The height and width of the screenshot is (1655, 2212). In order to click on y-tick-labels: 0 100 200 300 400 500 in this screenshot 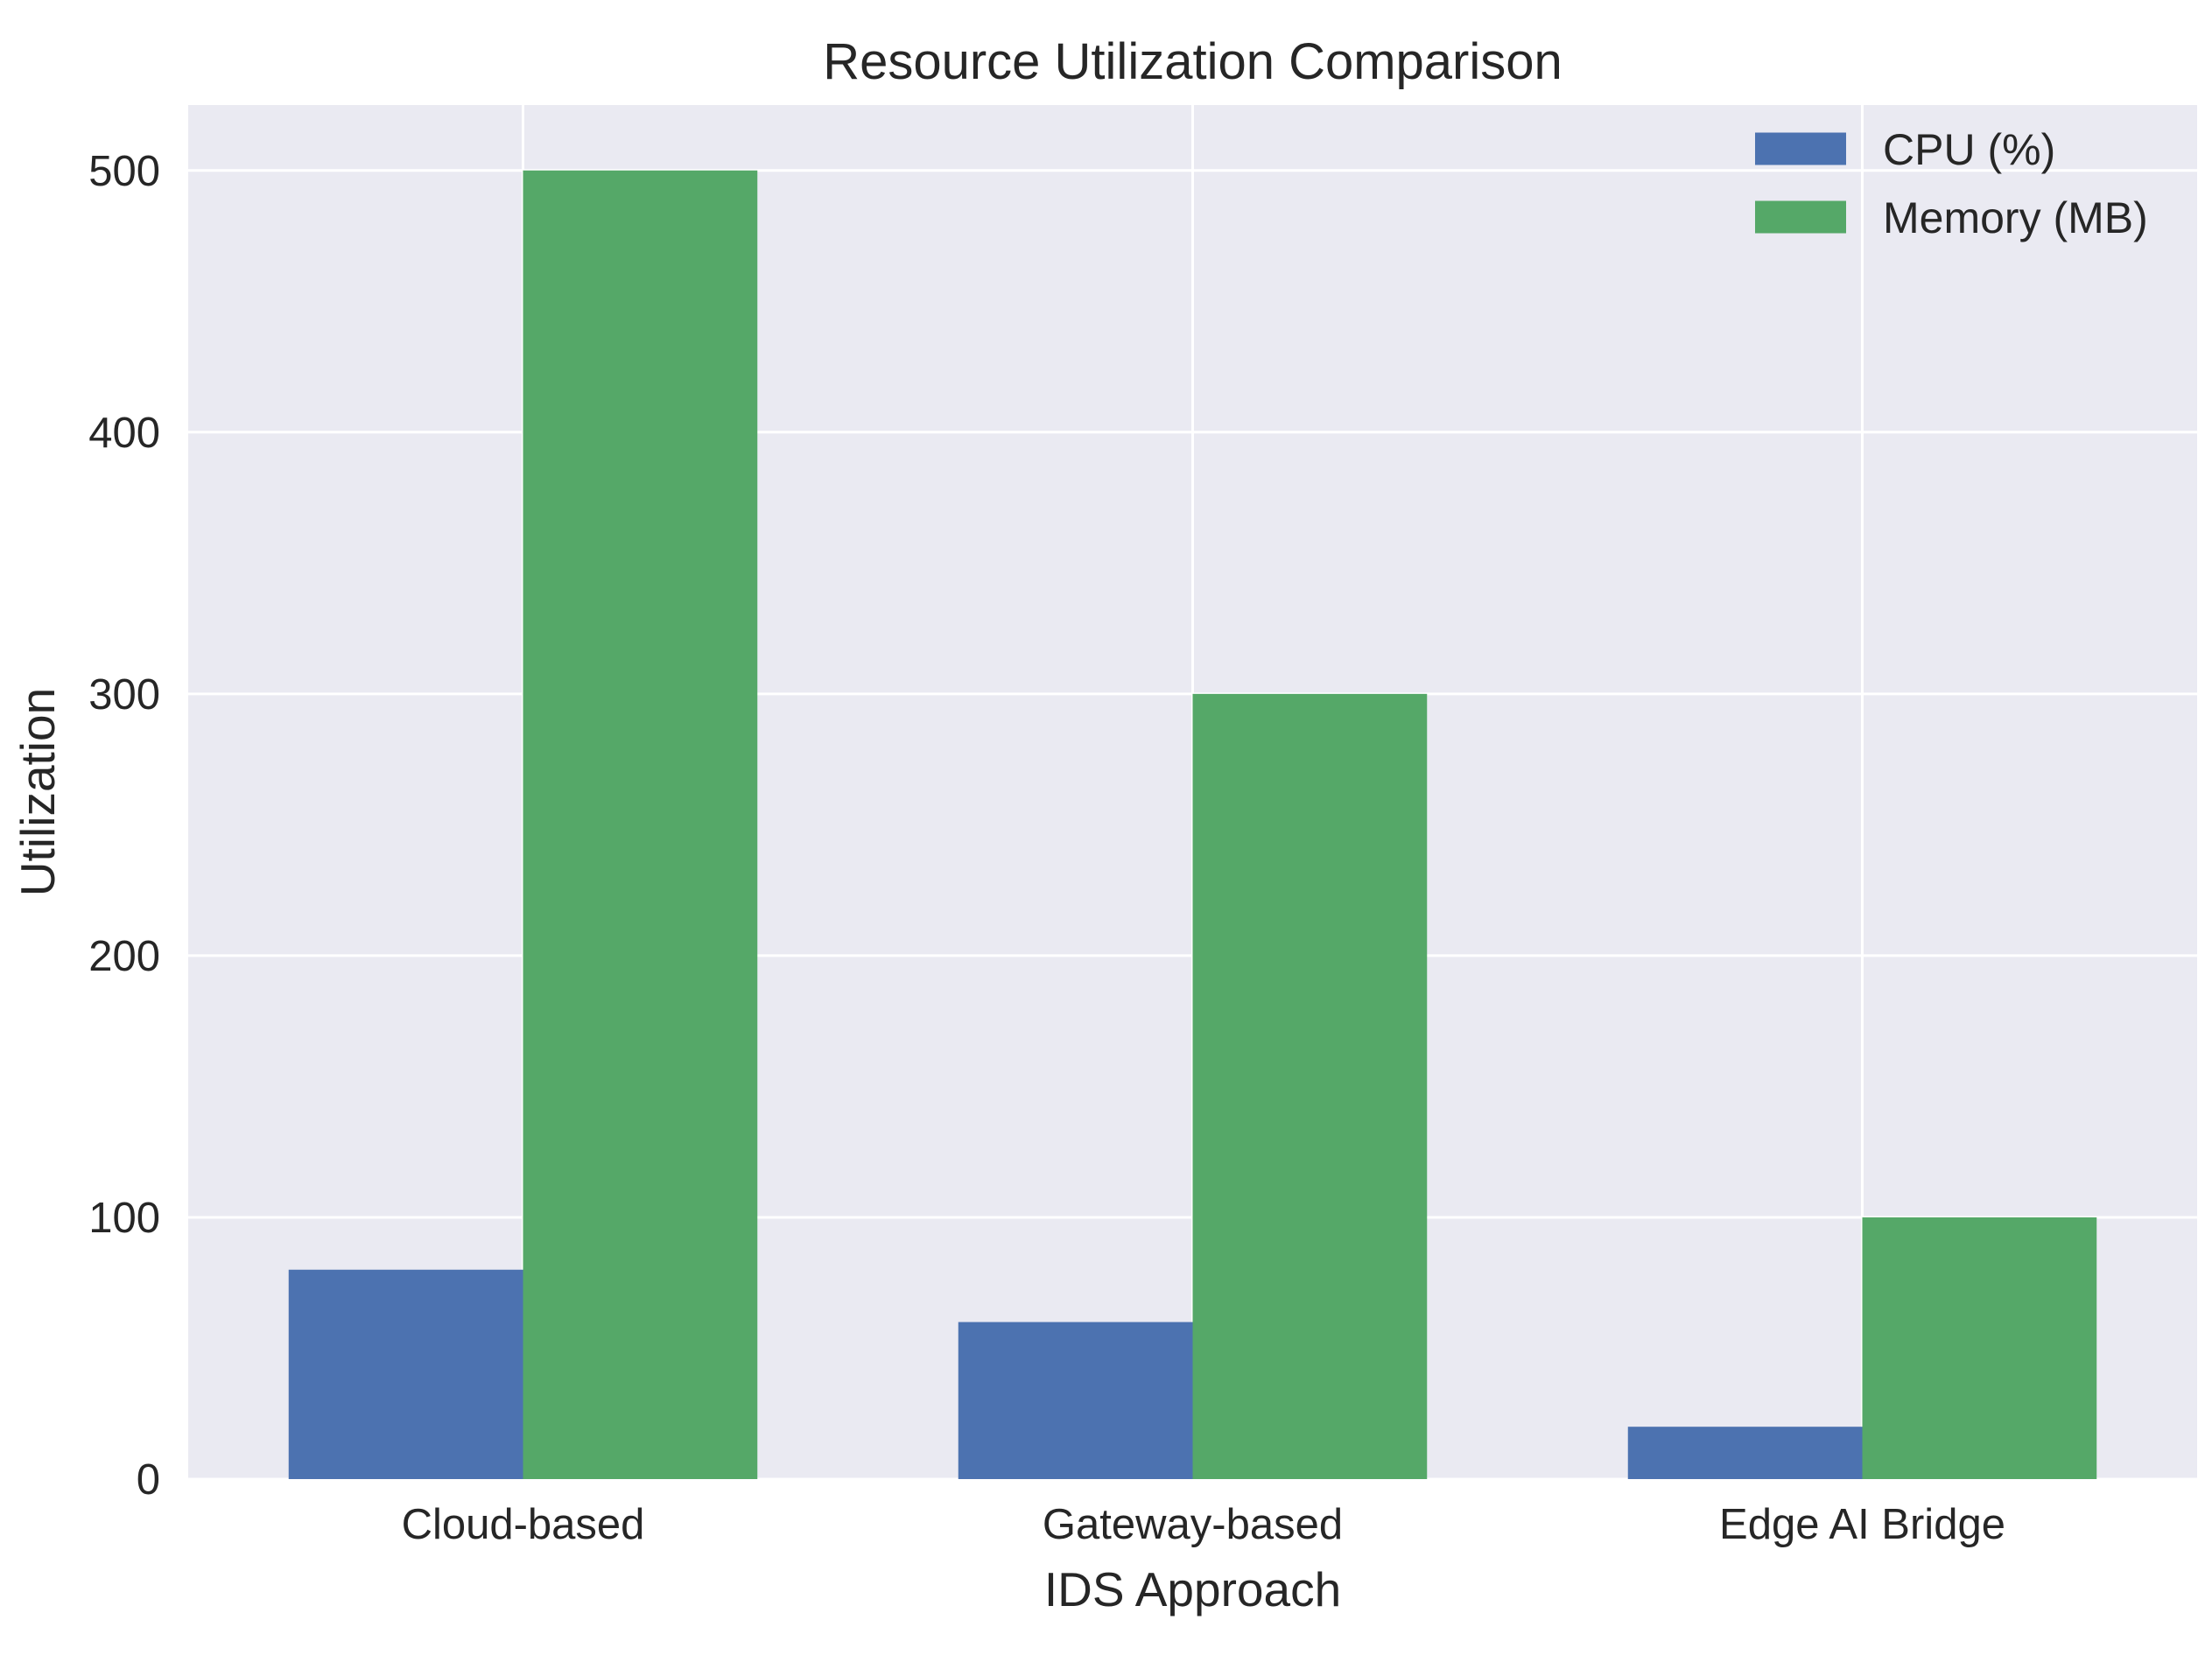, I will do `click(124, 826)`.